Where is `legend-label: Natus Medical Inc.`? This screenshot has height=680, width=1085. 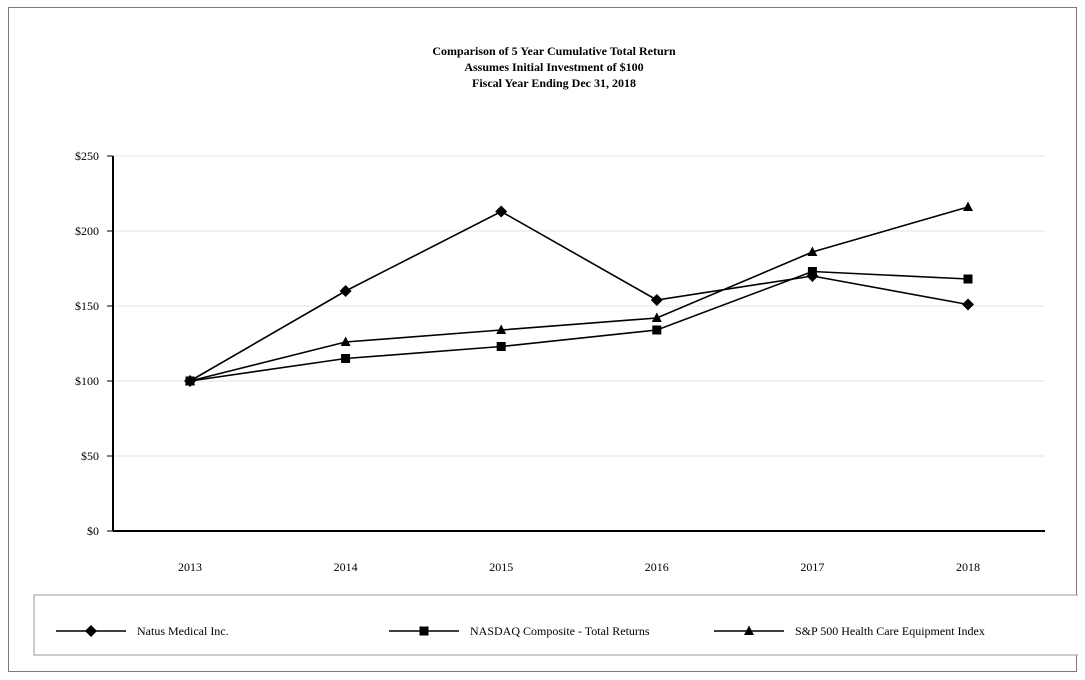 legend-label: Natus Medical Inc. is located at coordinates (183, 631).